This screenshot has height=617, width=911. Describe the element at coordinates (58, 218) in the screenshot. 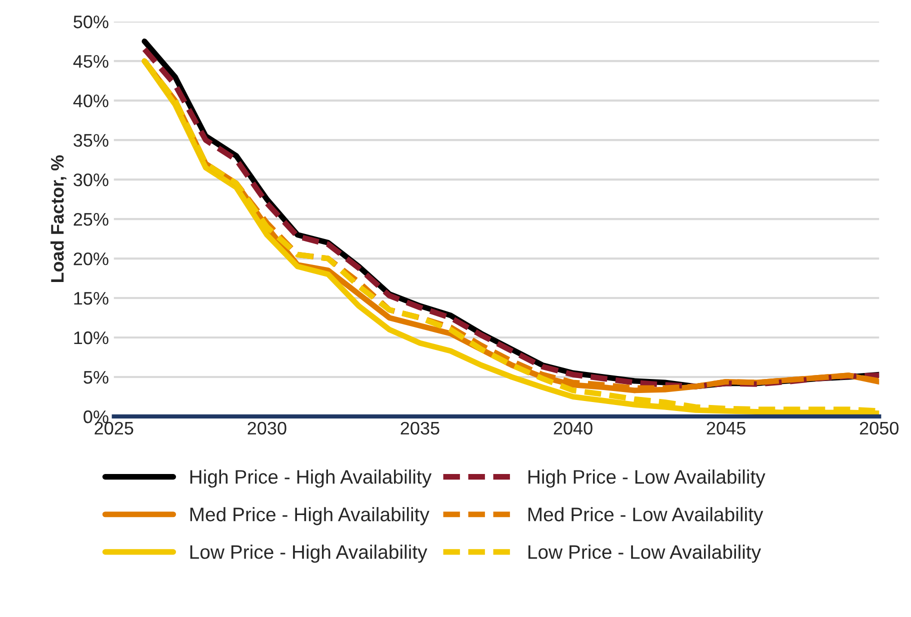

I see `y-axis-title: Load Factor, %` at that location.